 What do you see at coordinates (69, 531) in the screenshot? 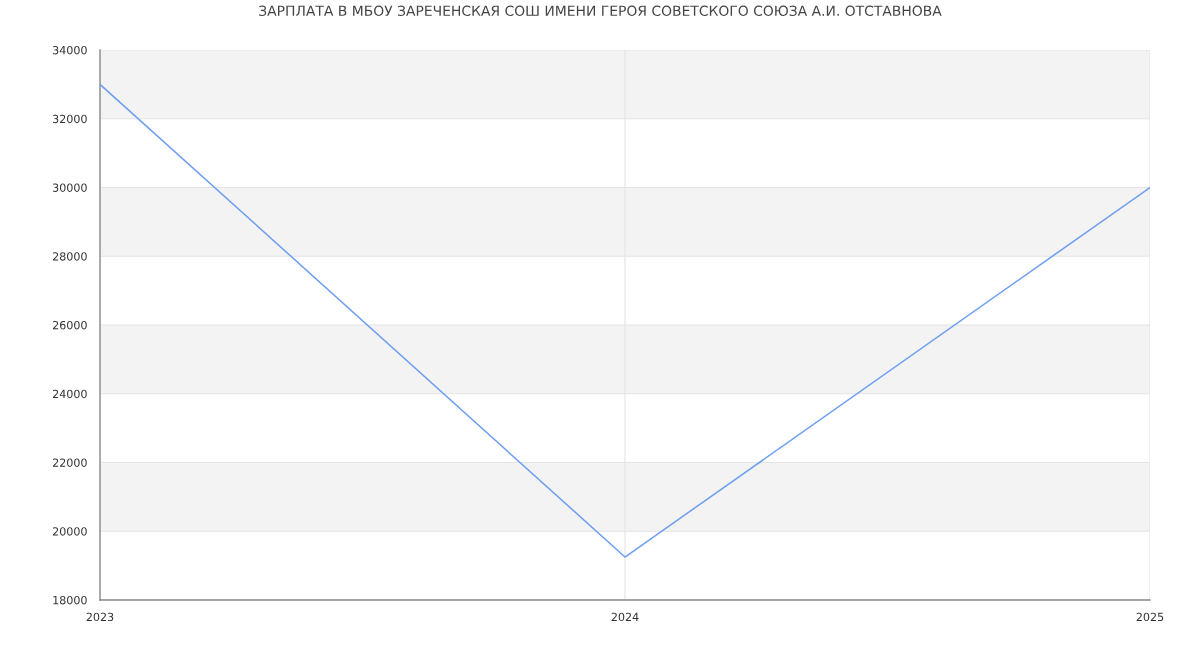
I see `y-tick-label: 20000` at bounding box center [69, 531].